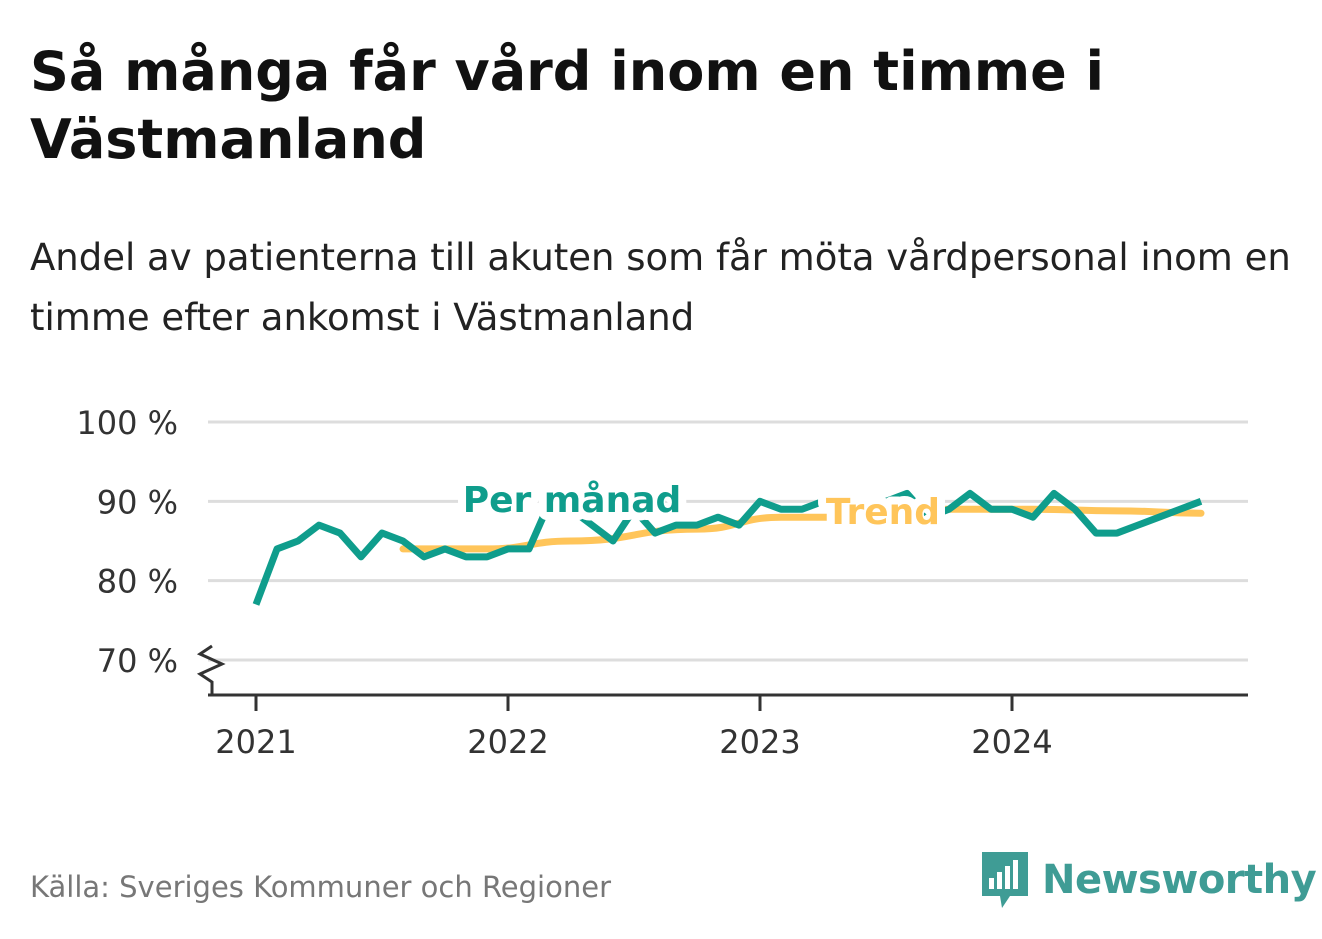 The height and width of the screenshot is (939, 1322). I want to click on source-note: Källa: Sveriges Kommuner och Regioner, so click(321, 887).